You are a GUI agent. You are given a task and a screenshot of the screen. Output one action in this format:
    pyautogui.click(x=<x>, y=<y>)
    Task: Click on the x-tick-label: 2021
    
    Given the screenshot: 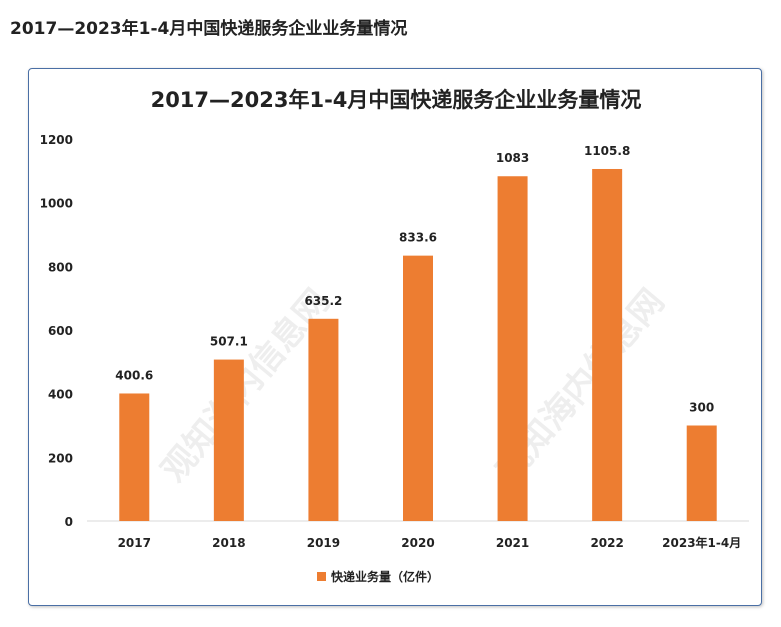 What is the action you would take?
    pyautogui.click(x=512, y=543)
    